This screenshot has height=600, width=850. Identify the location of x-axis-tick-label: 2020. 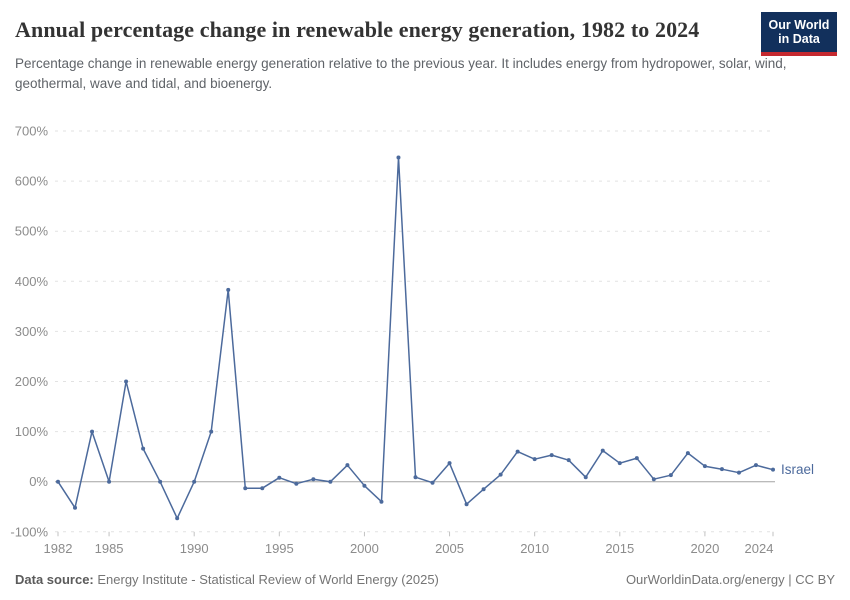
(704, 548).